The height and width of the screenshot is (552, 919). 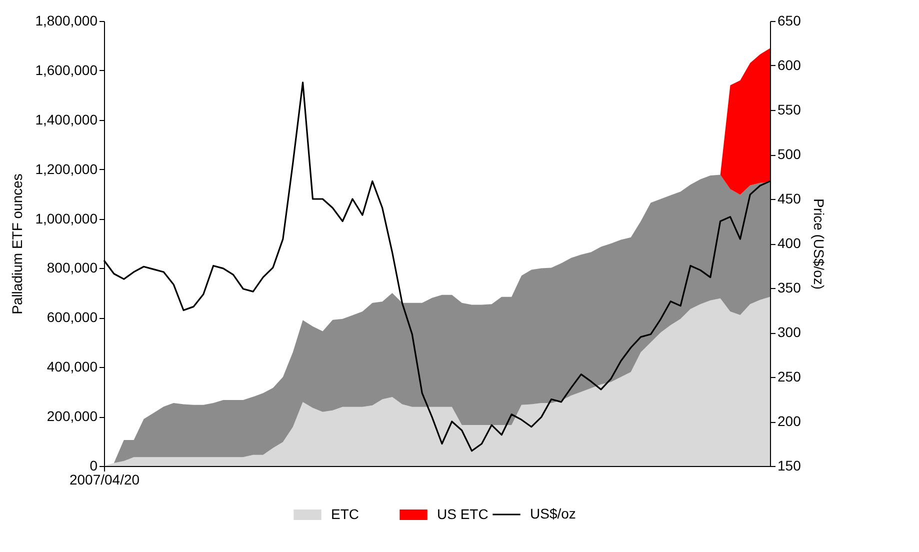 I want to click on y2-tick-label: 300, so click(x=790, y=332).